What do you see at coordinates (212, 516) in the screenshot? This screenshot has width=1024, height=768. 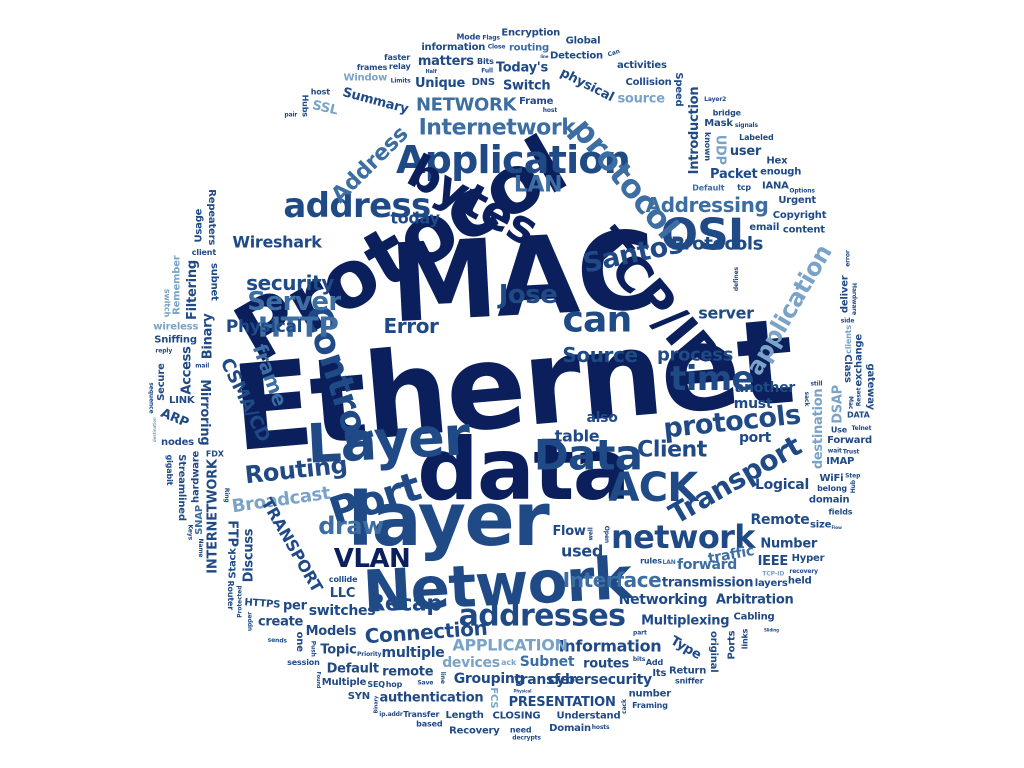 I see `word-86: INTERNETWORK` at bounding box center [212, 516].